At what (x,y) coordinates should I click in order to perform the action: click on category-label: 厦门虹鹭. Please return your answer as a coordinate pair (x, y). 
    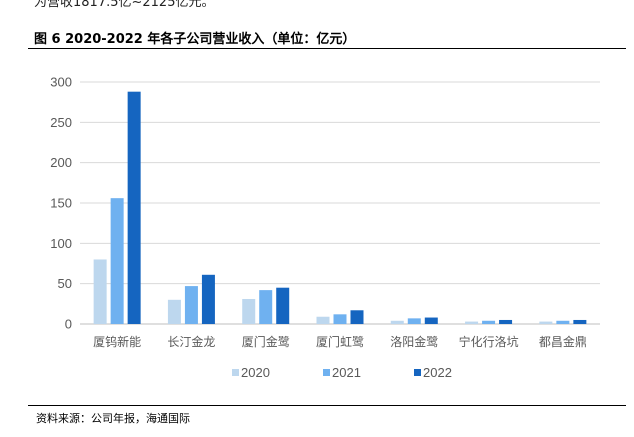
    Looking at the image, I should click on (340, 341).